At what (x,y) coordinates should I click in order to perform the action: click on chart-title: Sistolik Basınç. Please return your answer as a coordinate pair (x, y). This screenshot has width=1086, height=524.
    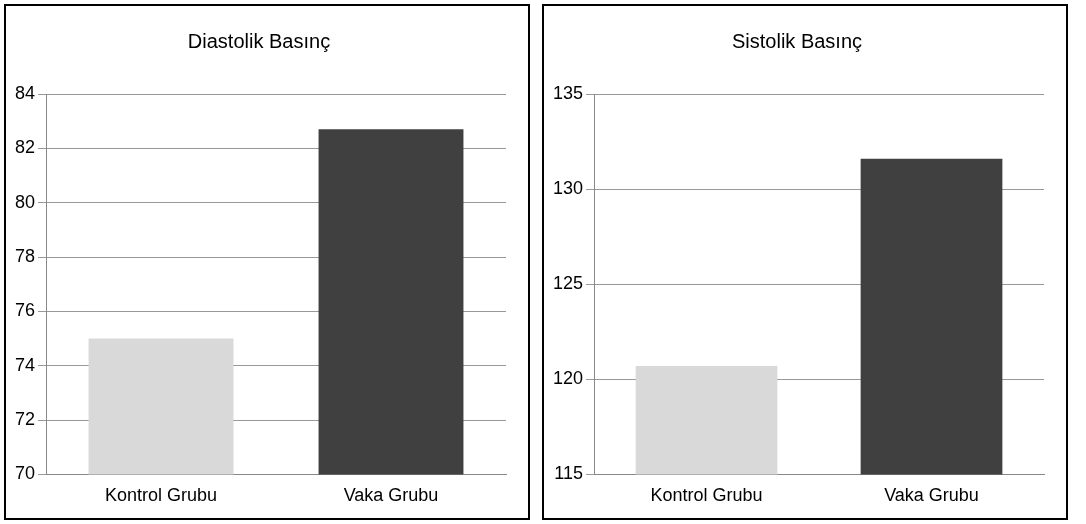
    Looking at the image, I should click on (797, 40).